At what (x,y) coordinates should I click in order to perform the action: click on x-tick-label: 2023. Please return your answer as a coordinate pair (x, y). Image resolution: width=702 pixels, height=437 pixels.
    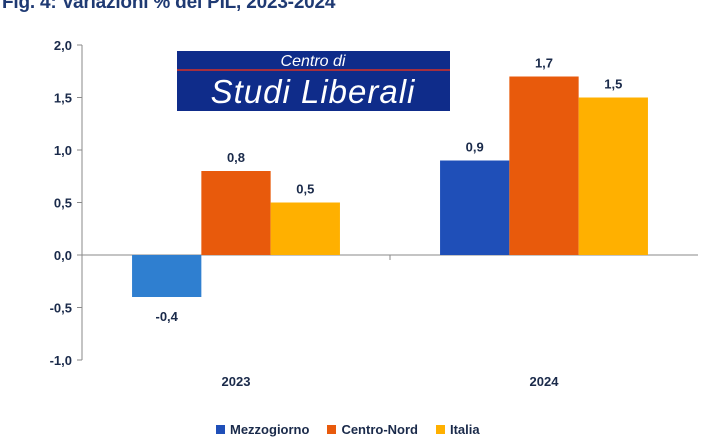
    Looking at the image, I should click on (236, 381).